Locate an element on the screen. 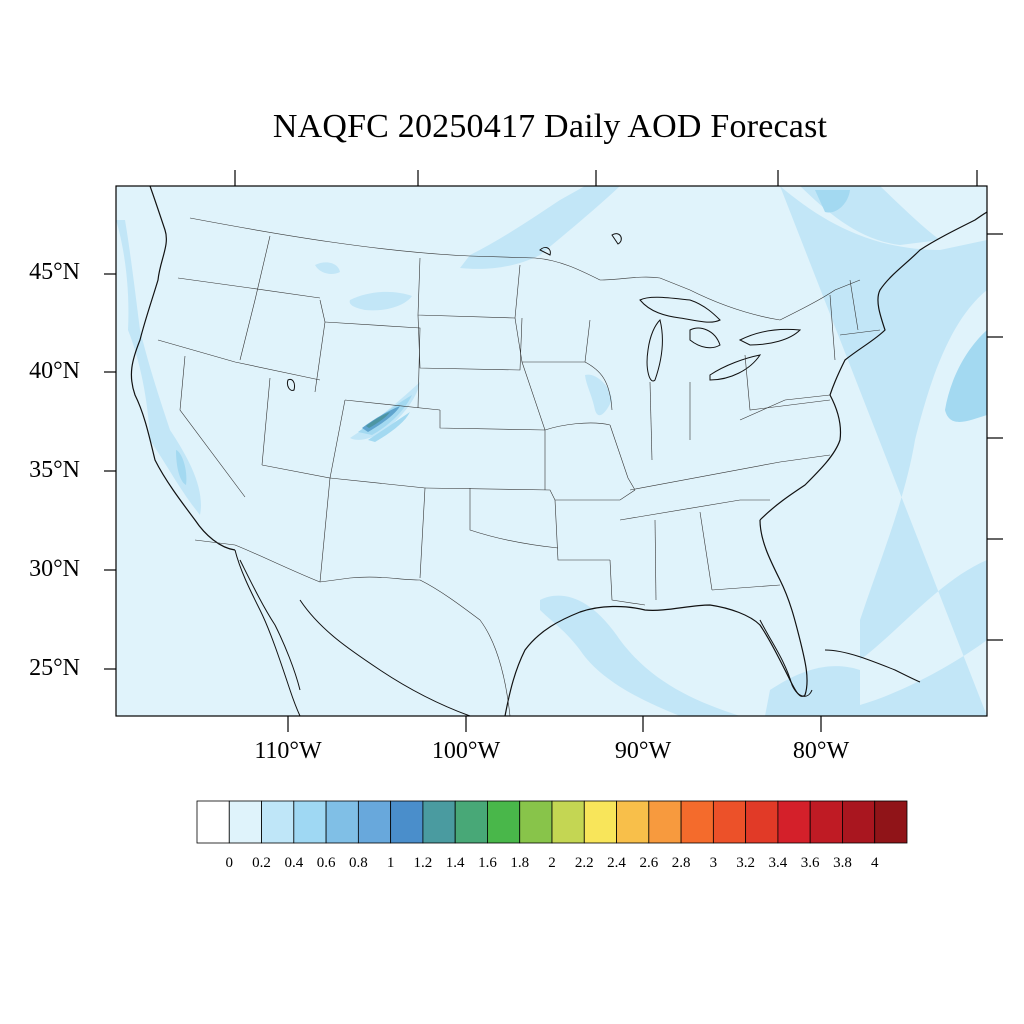  midwest-aod-patch is located at coordinates (598, 395).